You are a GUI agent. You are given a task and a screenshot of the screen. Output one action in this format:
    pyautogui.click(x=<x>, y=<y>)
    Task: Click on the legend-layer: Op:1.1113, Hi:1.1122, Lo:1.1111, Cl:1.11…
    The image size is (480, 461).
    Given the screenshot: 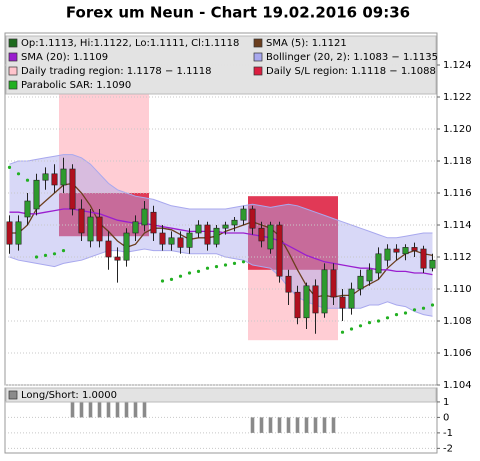 What is the action you would take?
    pyautogui.click(x=221, y=65)
    